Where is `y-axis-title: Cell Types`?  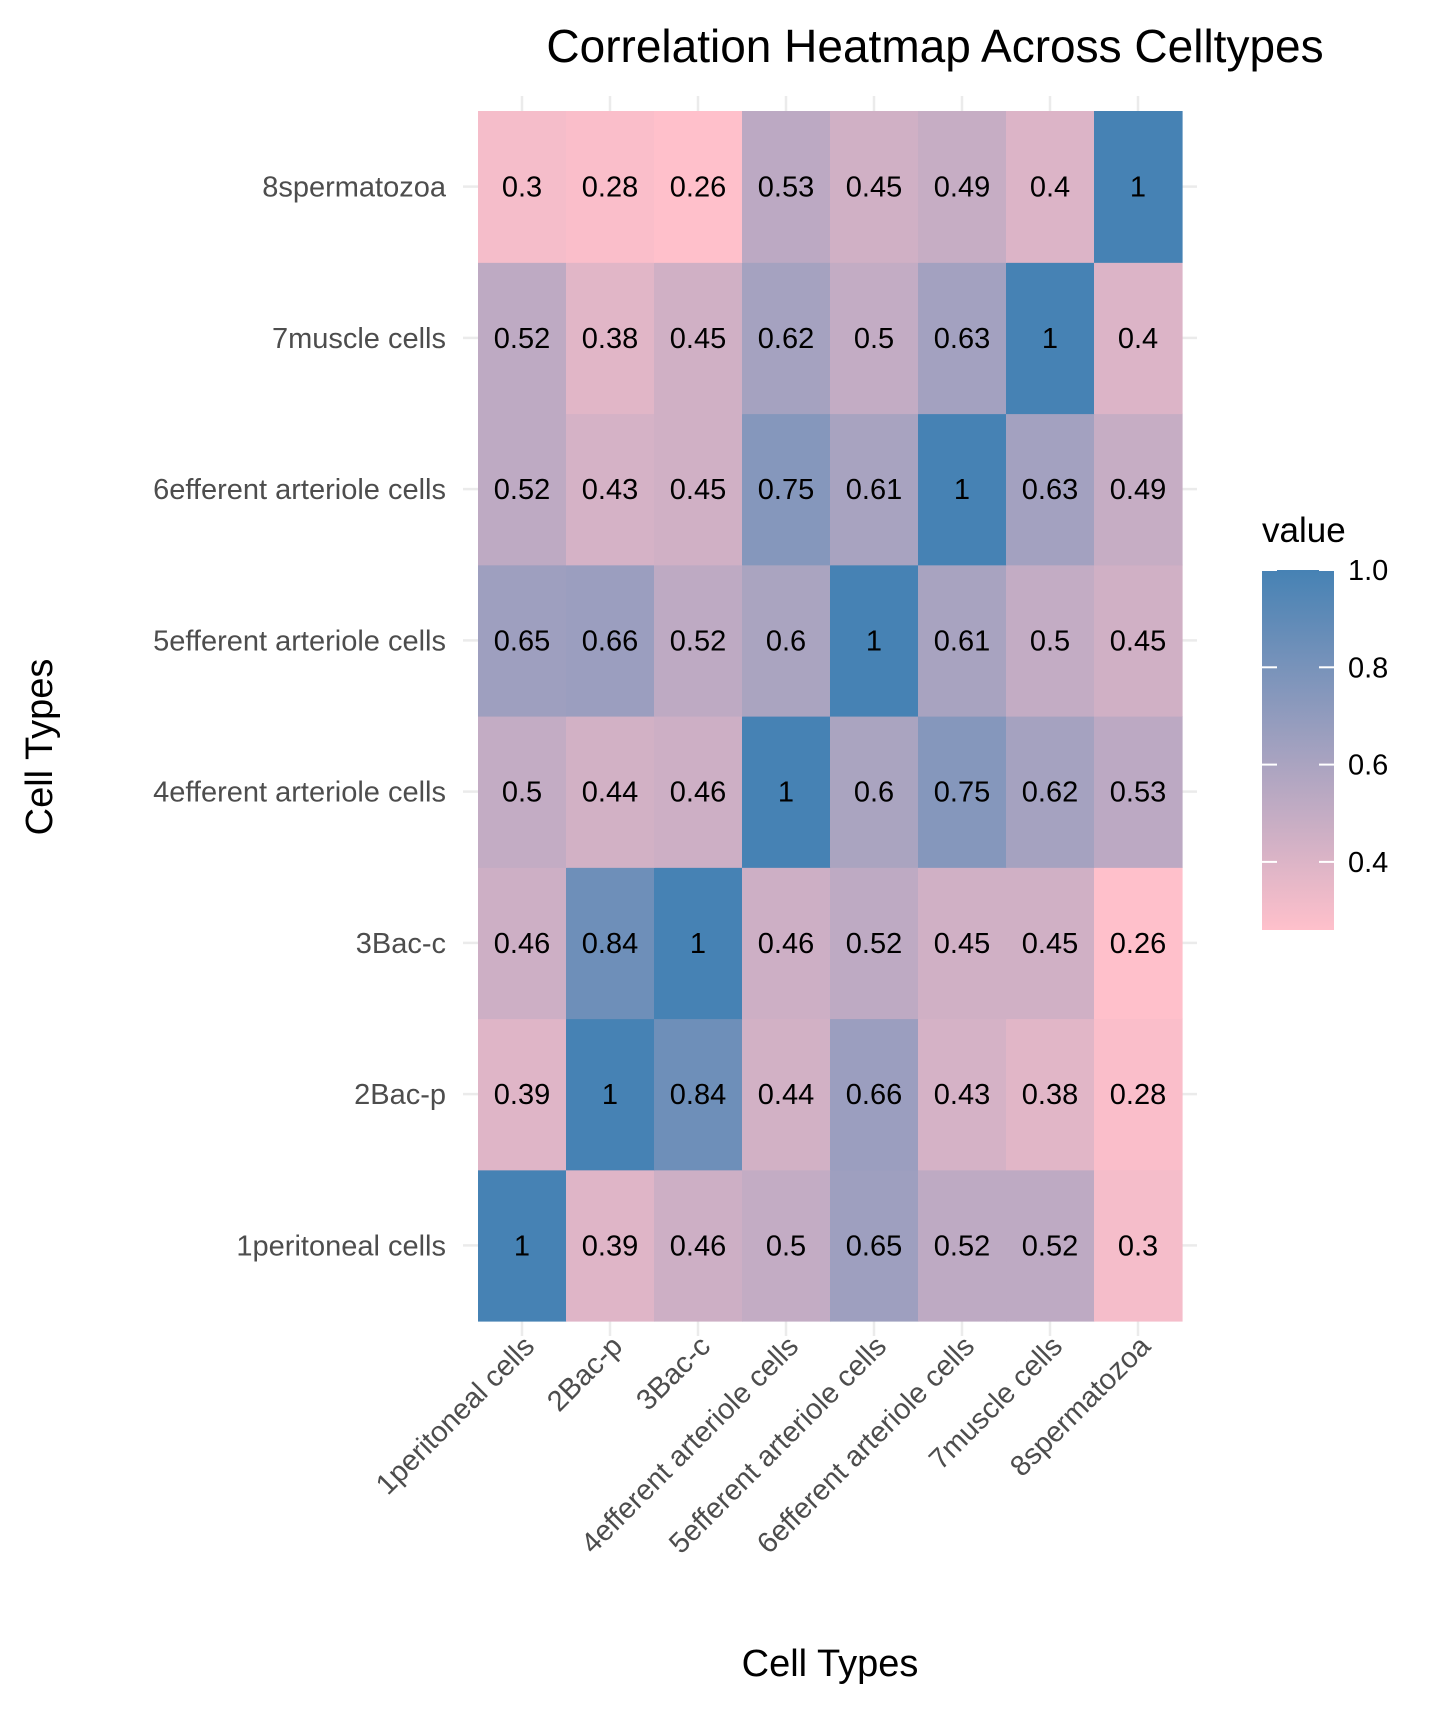
y-axis-title: Cell Types is located at coordinates (40, 747).